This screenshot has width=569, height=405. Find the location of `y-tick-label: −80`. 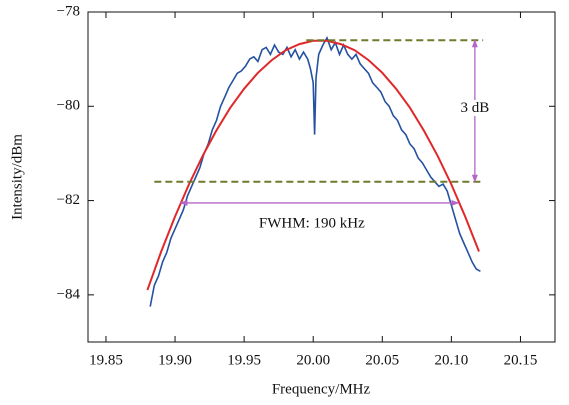

y-tick-label: −80 is located at coordinates (68, 106).